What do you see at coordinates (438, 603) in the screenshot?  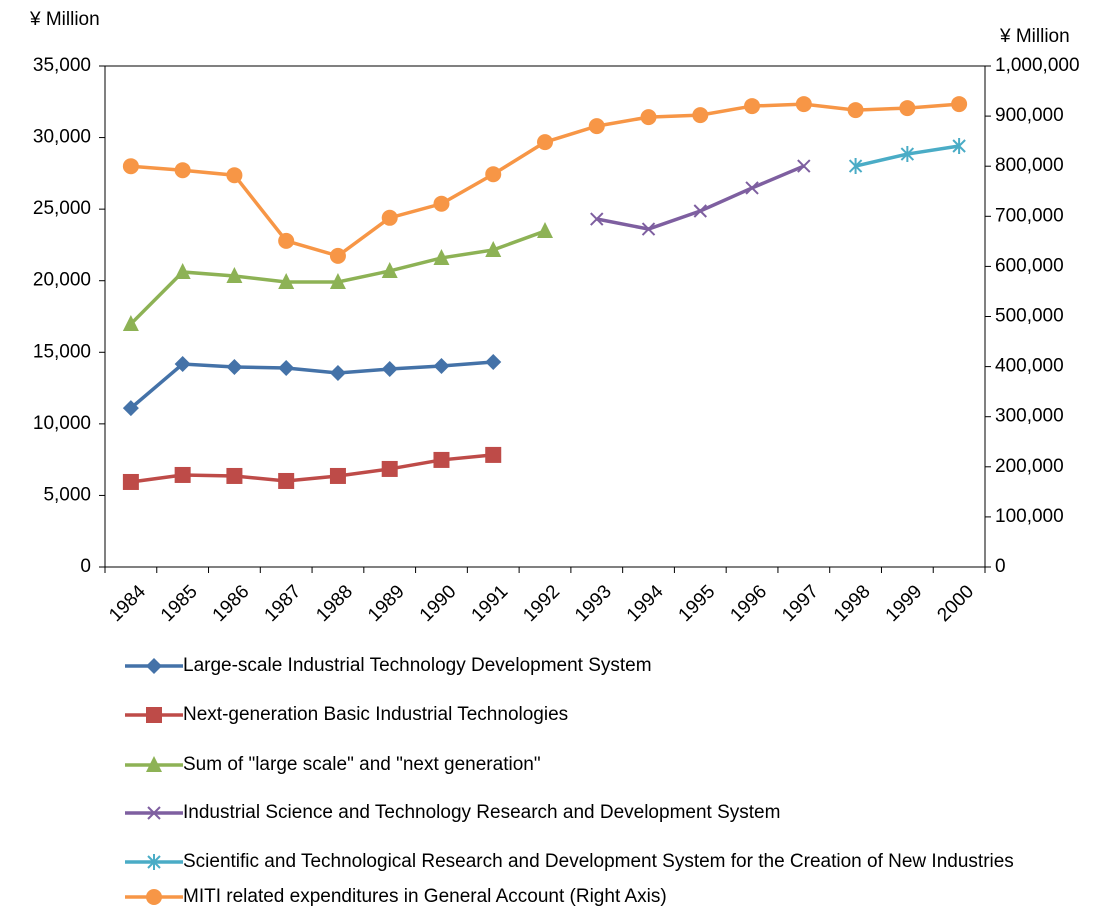 I see `x-tick-label: 1990` at bounding box center [438, 603].